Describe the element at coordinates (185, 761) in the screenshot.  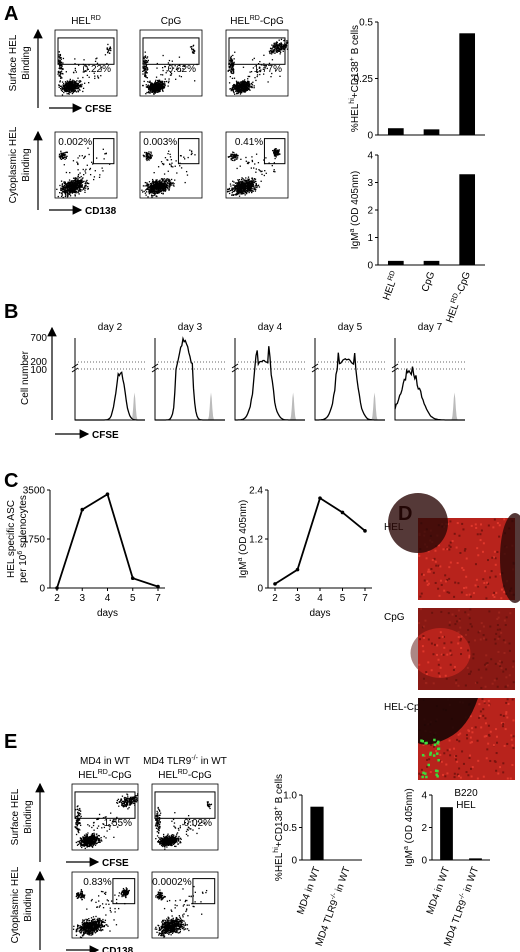
I see `column-header: MD4 TLR9-/- in WT` at that location.